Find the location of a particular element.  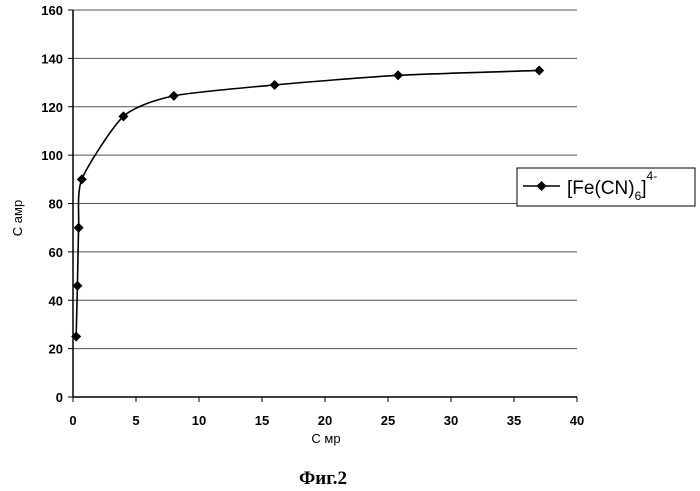

y-tick-labels: 0 20 40 60 80 100 120 140 160 is located at coordinates (52, 204).